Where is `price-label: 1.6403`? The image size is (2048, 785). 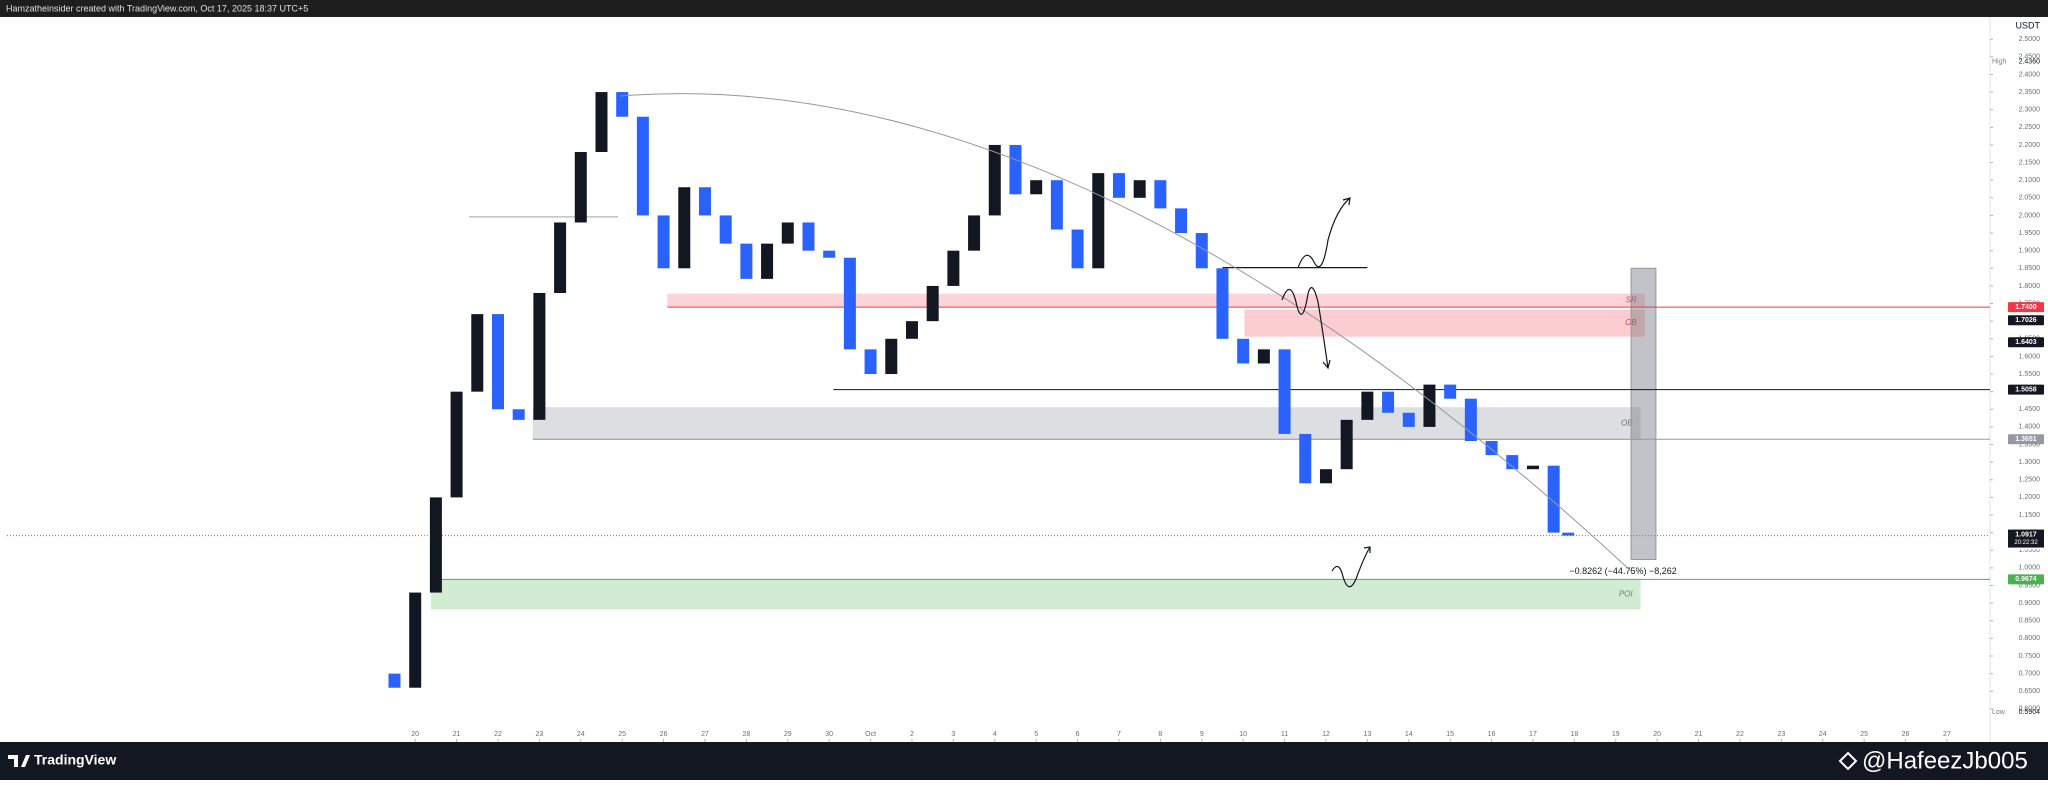
price-label: 1.6403 is located at coordinates (2026, 342).